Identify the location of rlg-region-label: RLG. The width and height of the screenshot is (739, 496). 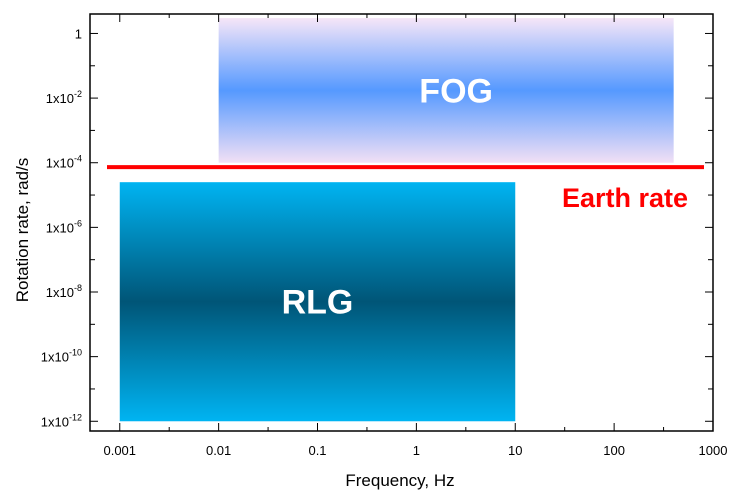
(318, 303).